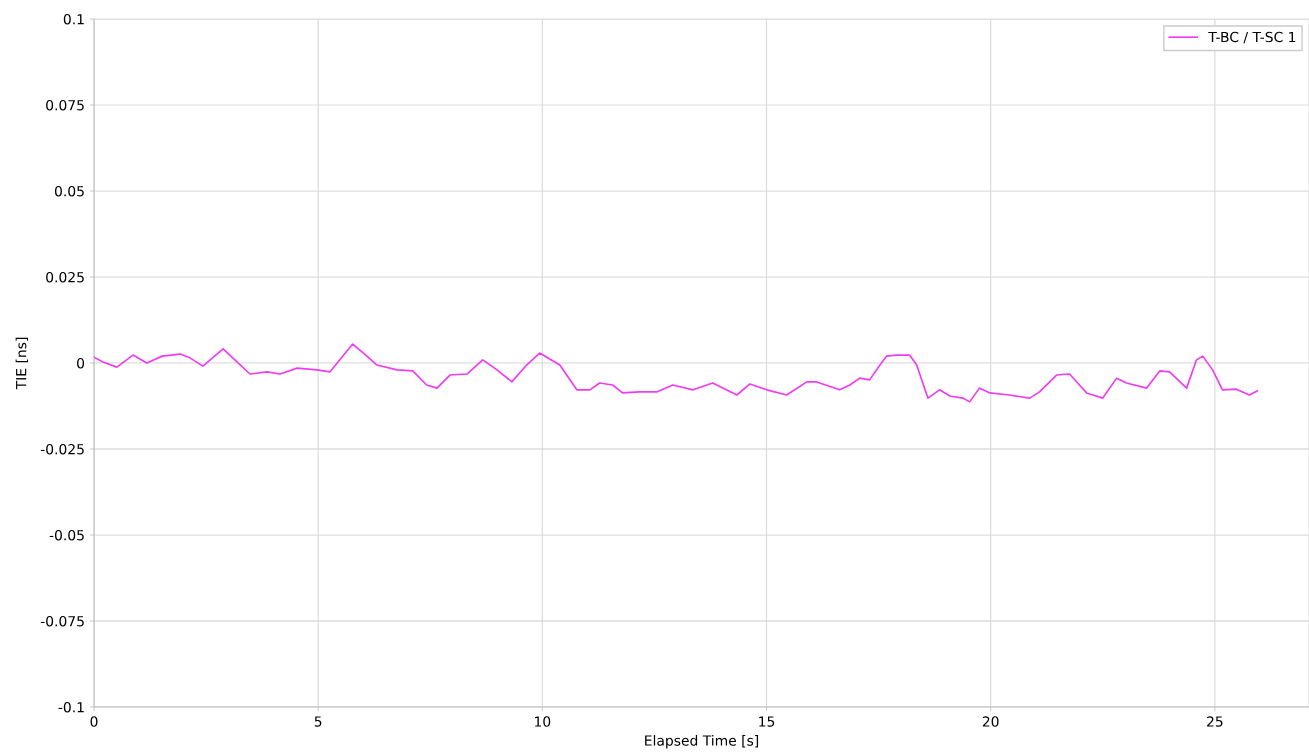 Image resolution: width=1309 pixels, height=756 pixels. I want to click on y-tick-label: 0.075, so click(65, 105).